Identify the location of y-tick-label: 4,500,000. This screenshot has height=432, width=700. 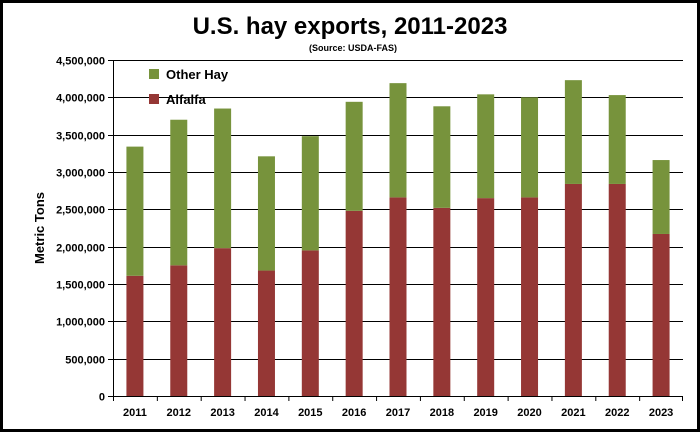
(80, 62).